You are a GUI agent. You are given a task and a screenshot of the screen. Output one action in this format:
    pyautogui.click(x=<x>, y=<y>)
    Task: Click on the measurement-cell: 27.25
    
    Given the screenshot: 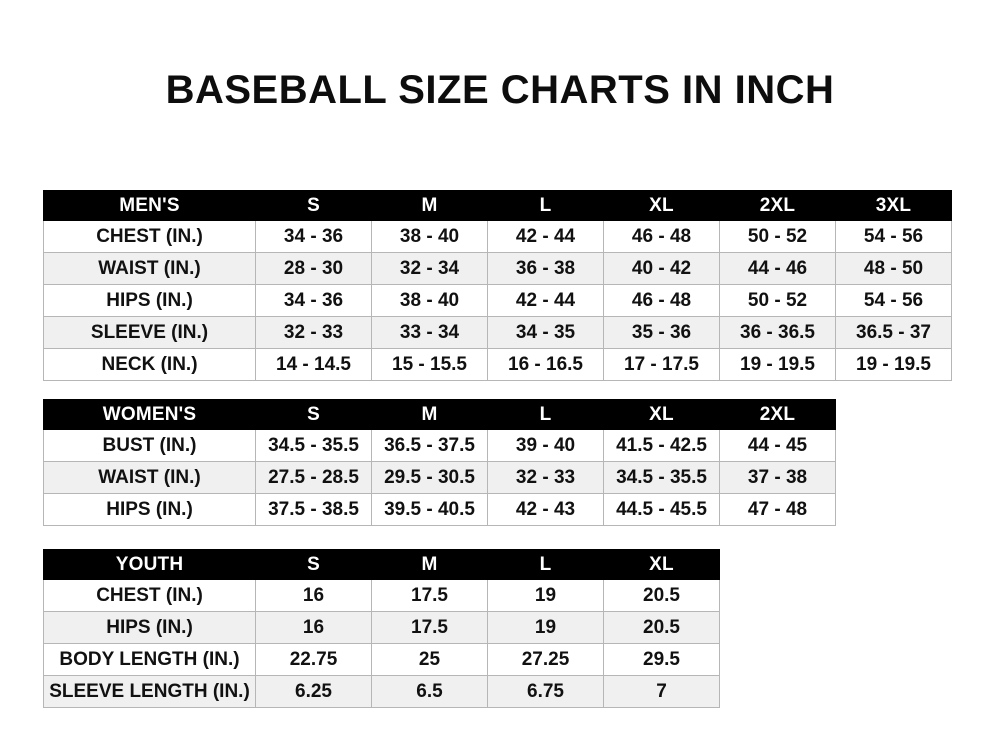 What is the action you would take?
    pyautogui.click(x=545, y=659)
    